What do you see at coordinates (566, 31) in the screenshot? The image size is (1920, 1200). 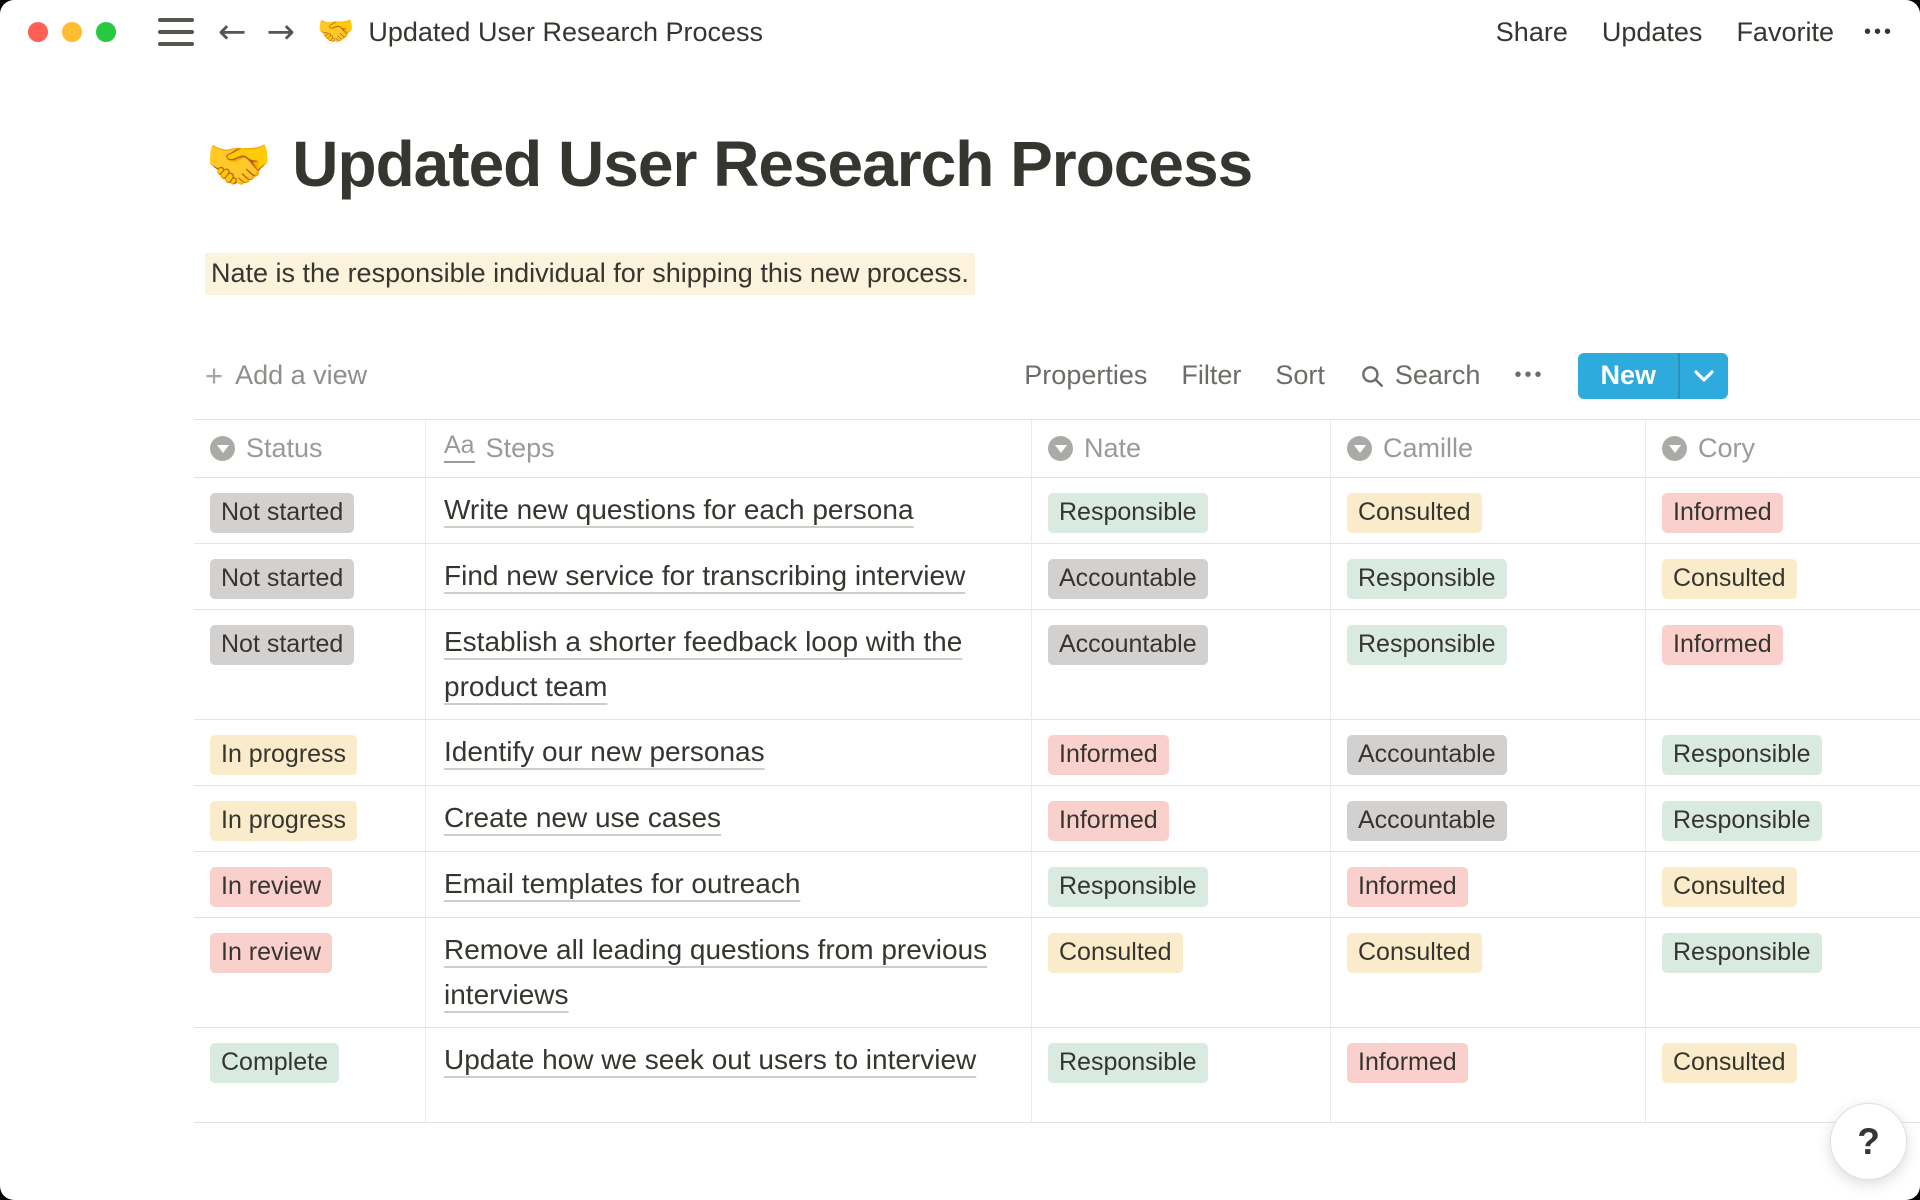 I see `breadcrumb-page-title: Updated User Research Process` at bounding box center [566, 31].